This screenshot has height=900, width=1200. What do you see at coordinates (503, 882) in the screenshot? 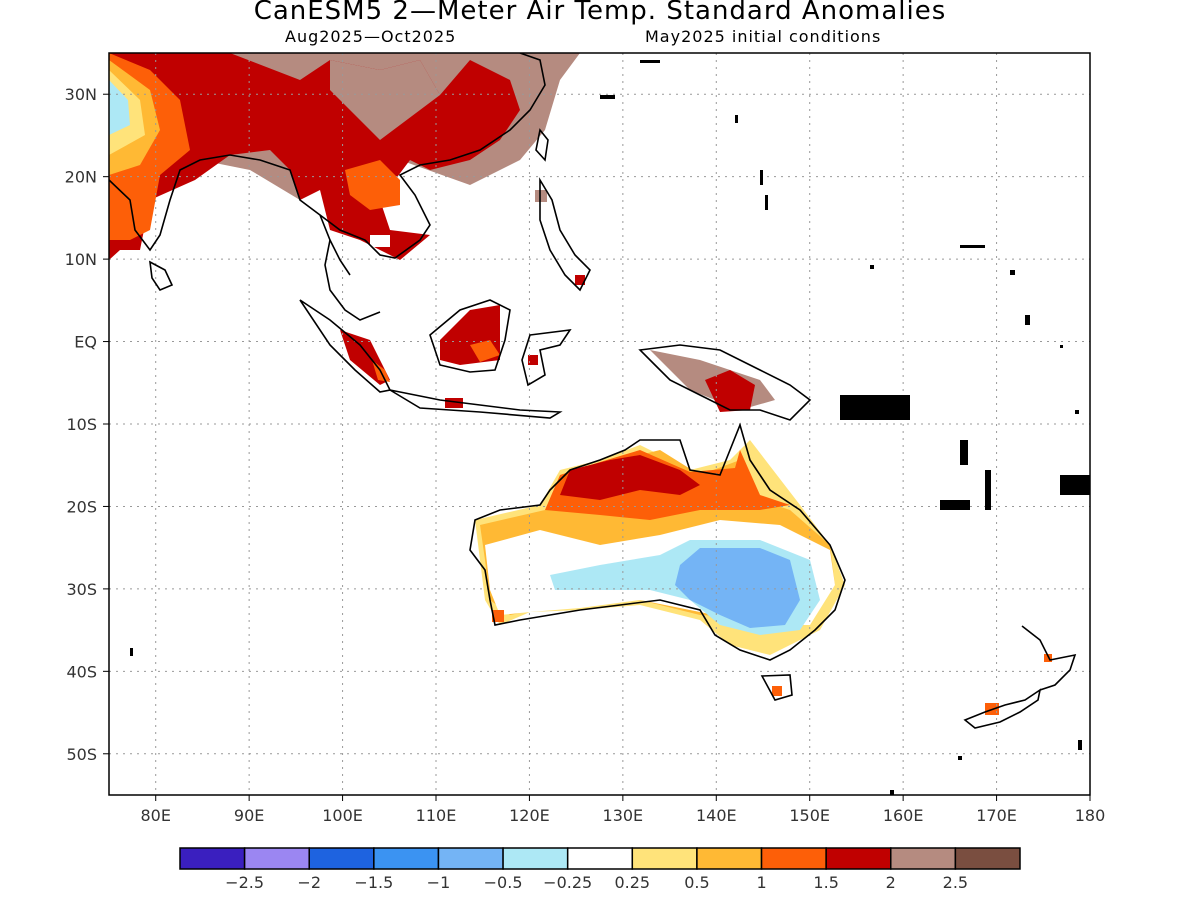
I see `legend-label: −0.5` at bounding box center [503, 882].